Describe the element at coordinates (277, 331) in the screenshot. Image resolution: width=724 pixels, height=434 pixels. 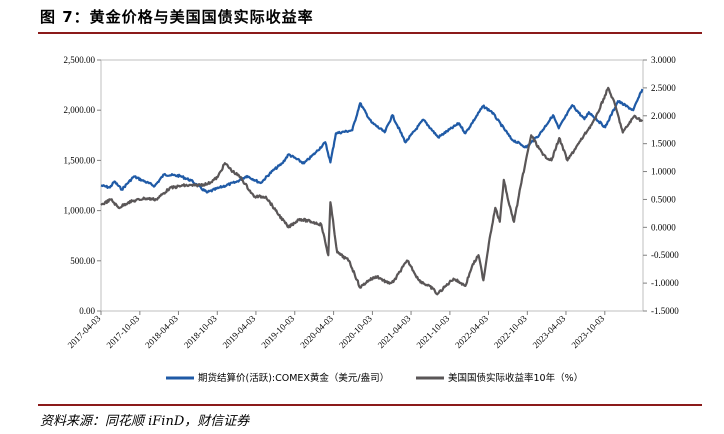
I see `x-tick-label: 2019-10-03` at that location.